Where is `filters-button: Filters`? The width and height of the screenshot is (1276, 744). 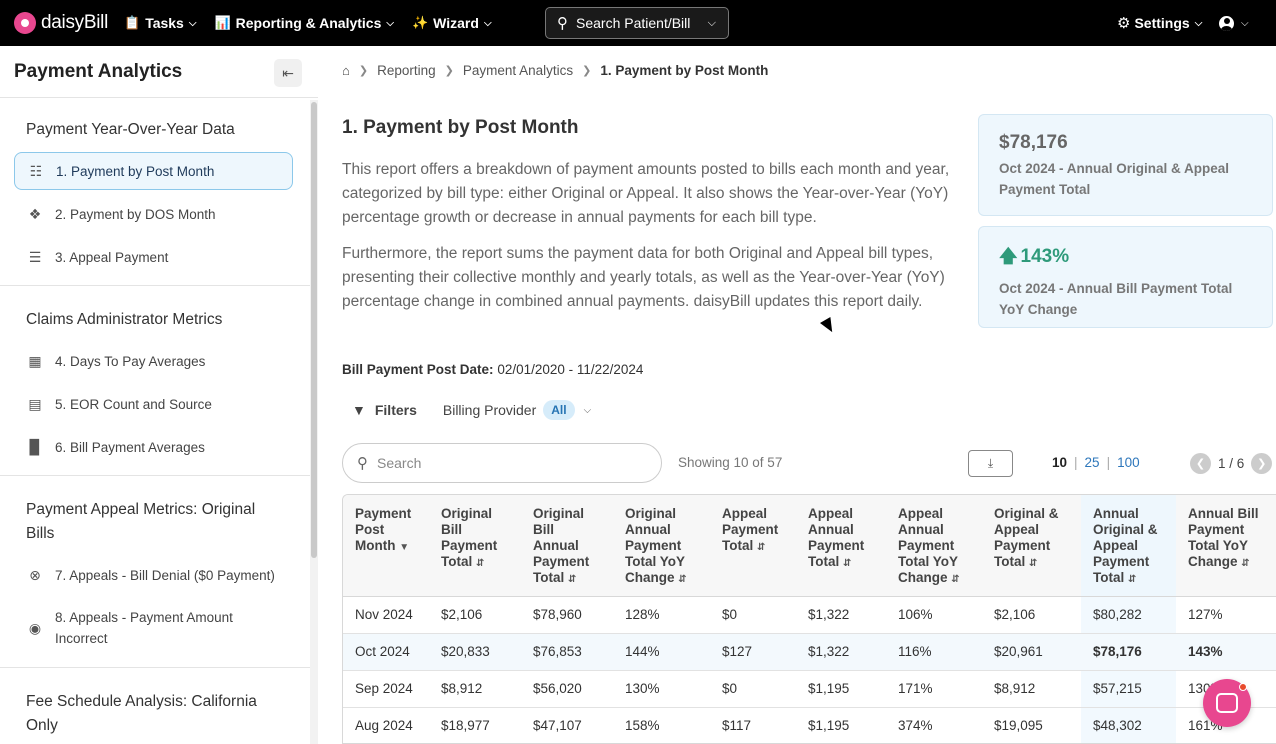
filters-button: Filters is located at coordinates (395, 410).